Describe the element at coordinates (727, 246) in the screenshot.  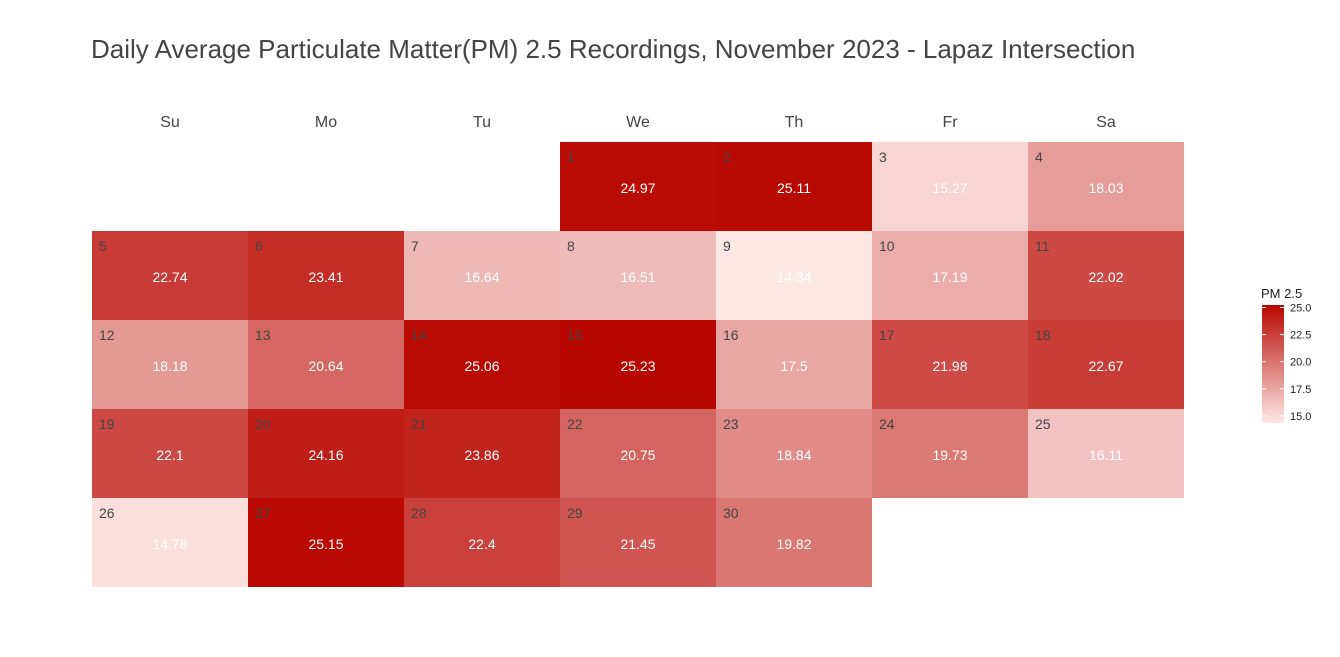
I see `day-number: 9` at that location.